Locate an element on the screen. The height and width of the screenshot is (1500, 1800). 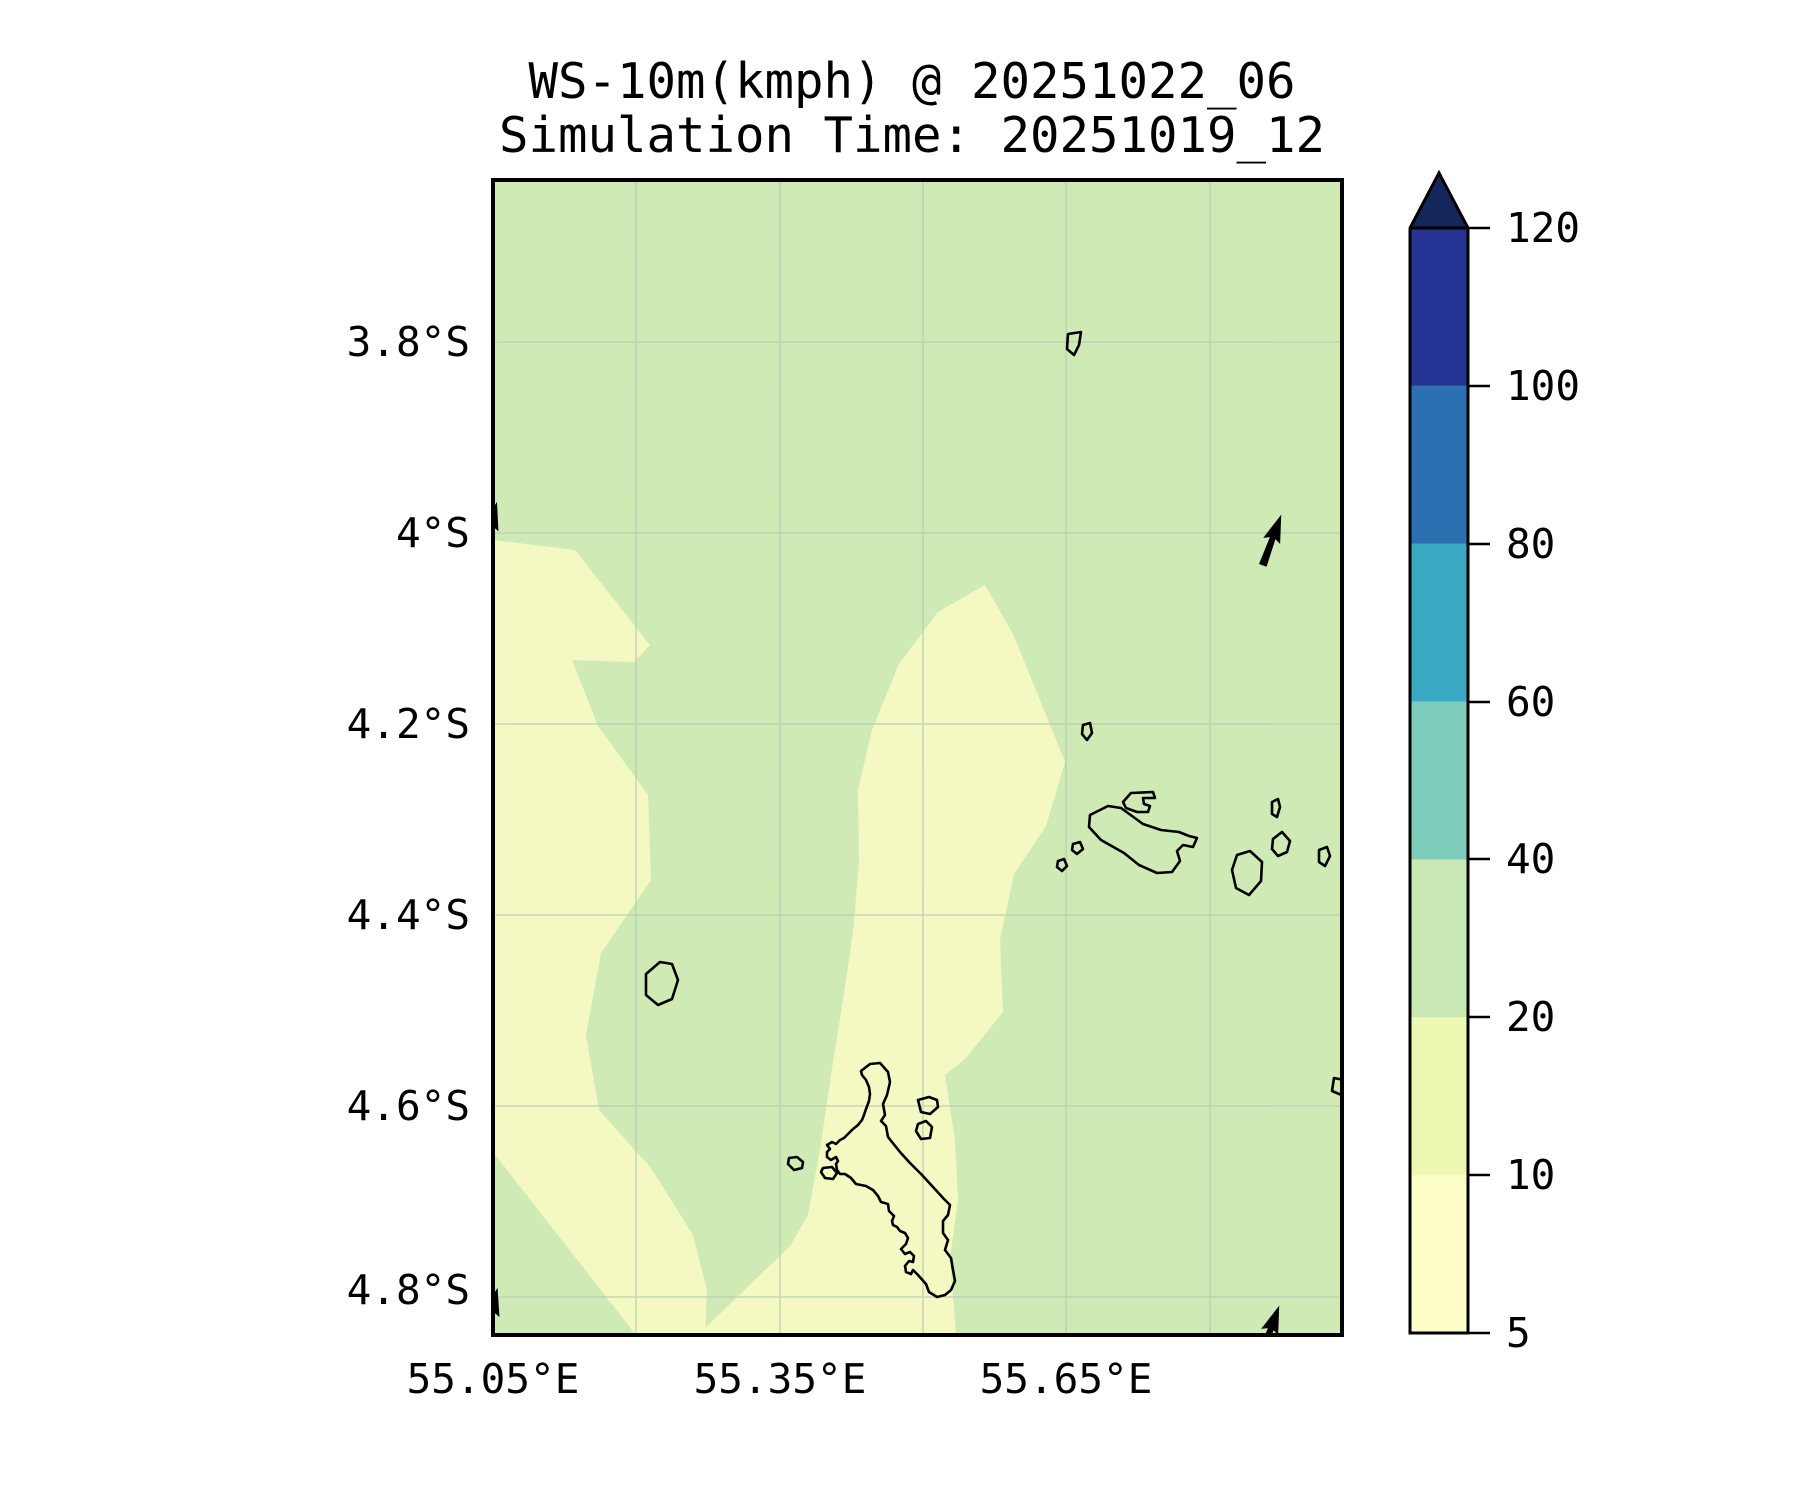
colorbar-tick-labels: 120 100 80 60 40 20 10 5 is located at coordinates (1543, 780).